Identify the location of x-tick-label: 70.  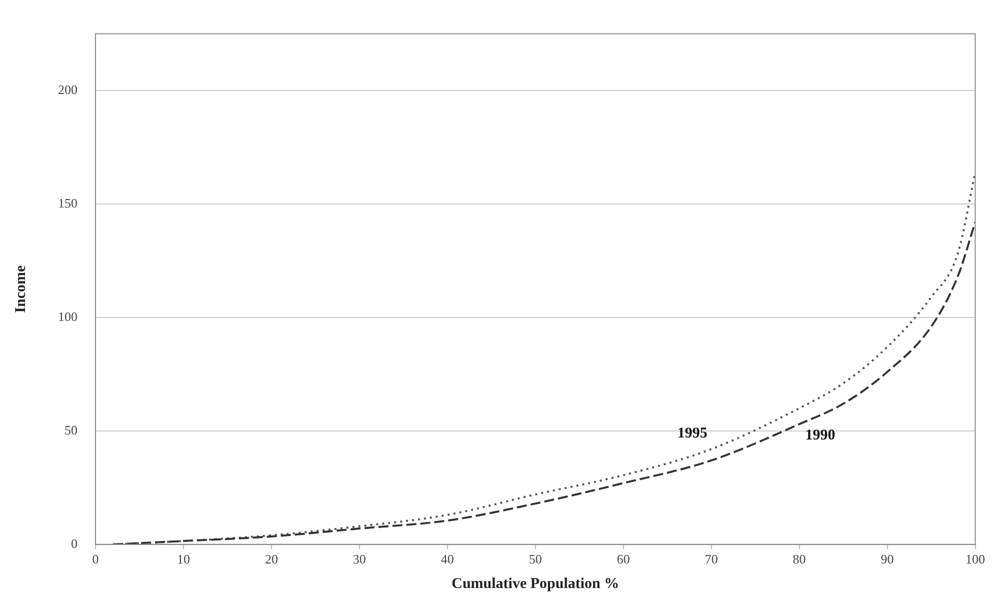
(711, 559).